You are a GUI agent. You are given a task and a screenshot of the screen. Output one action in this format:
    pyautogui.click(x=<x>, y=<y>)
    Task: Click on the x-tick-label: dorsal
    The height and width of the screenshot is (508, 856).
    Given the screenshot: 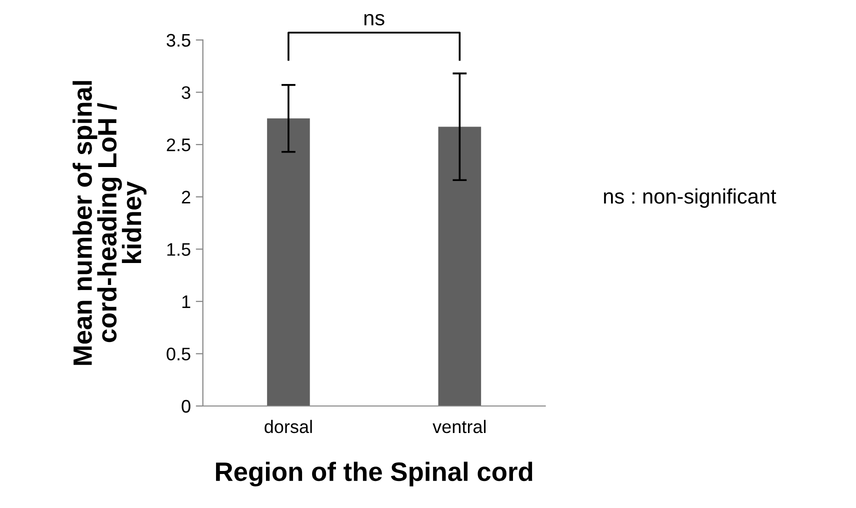 What is the action you would take?
    pyautogui.click(x=288, y=427)
    